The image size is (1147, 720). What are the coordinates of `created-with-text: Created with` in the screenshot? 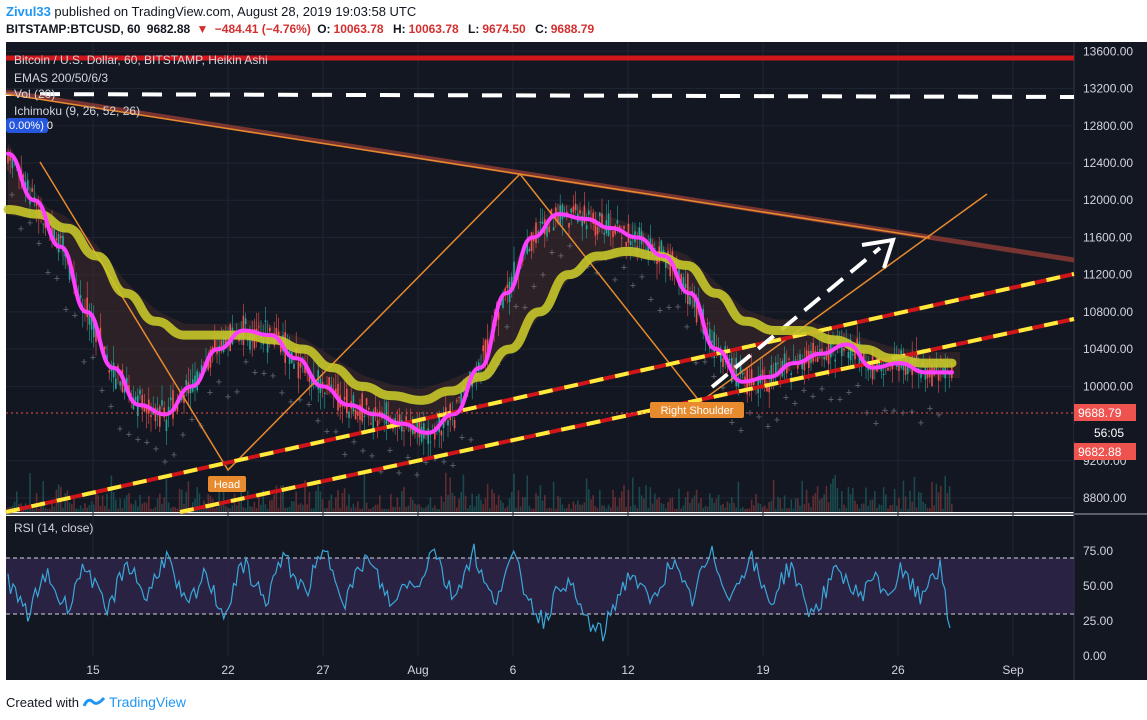 It's located at (42, 702).